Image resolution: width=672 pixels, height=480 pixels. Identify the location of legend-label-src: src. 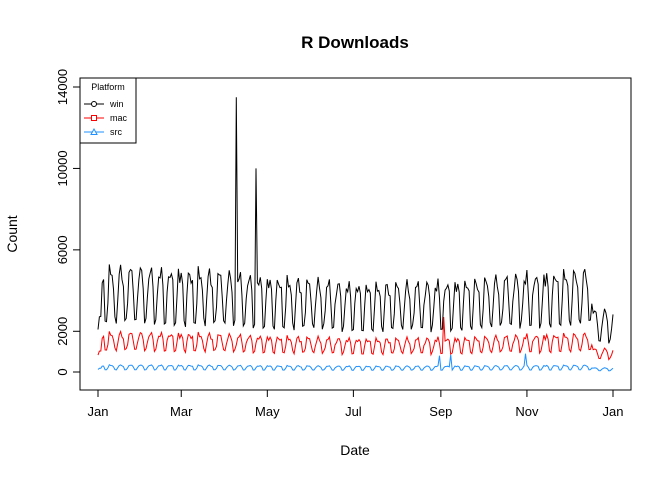
(116, 132).